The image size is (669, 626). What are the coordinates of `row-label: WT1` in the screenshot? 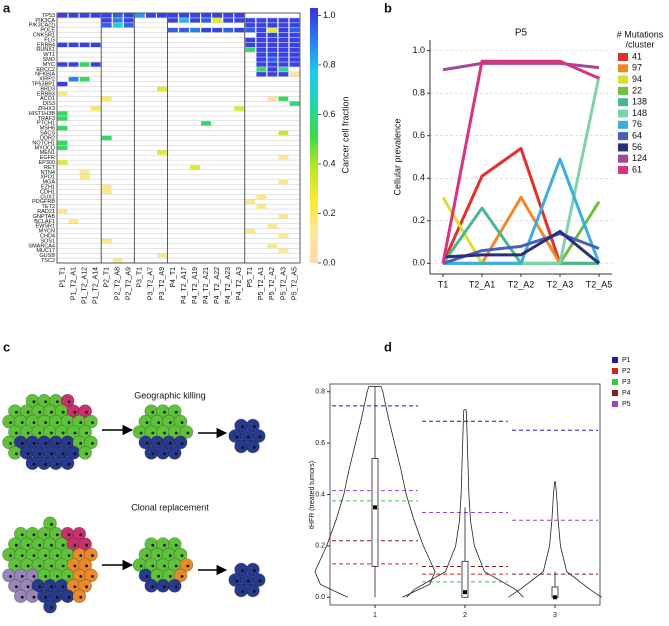 It's located at (49, 55).